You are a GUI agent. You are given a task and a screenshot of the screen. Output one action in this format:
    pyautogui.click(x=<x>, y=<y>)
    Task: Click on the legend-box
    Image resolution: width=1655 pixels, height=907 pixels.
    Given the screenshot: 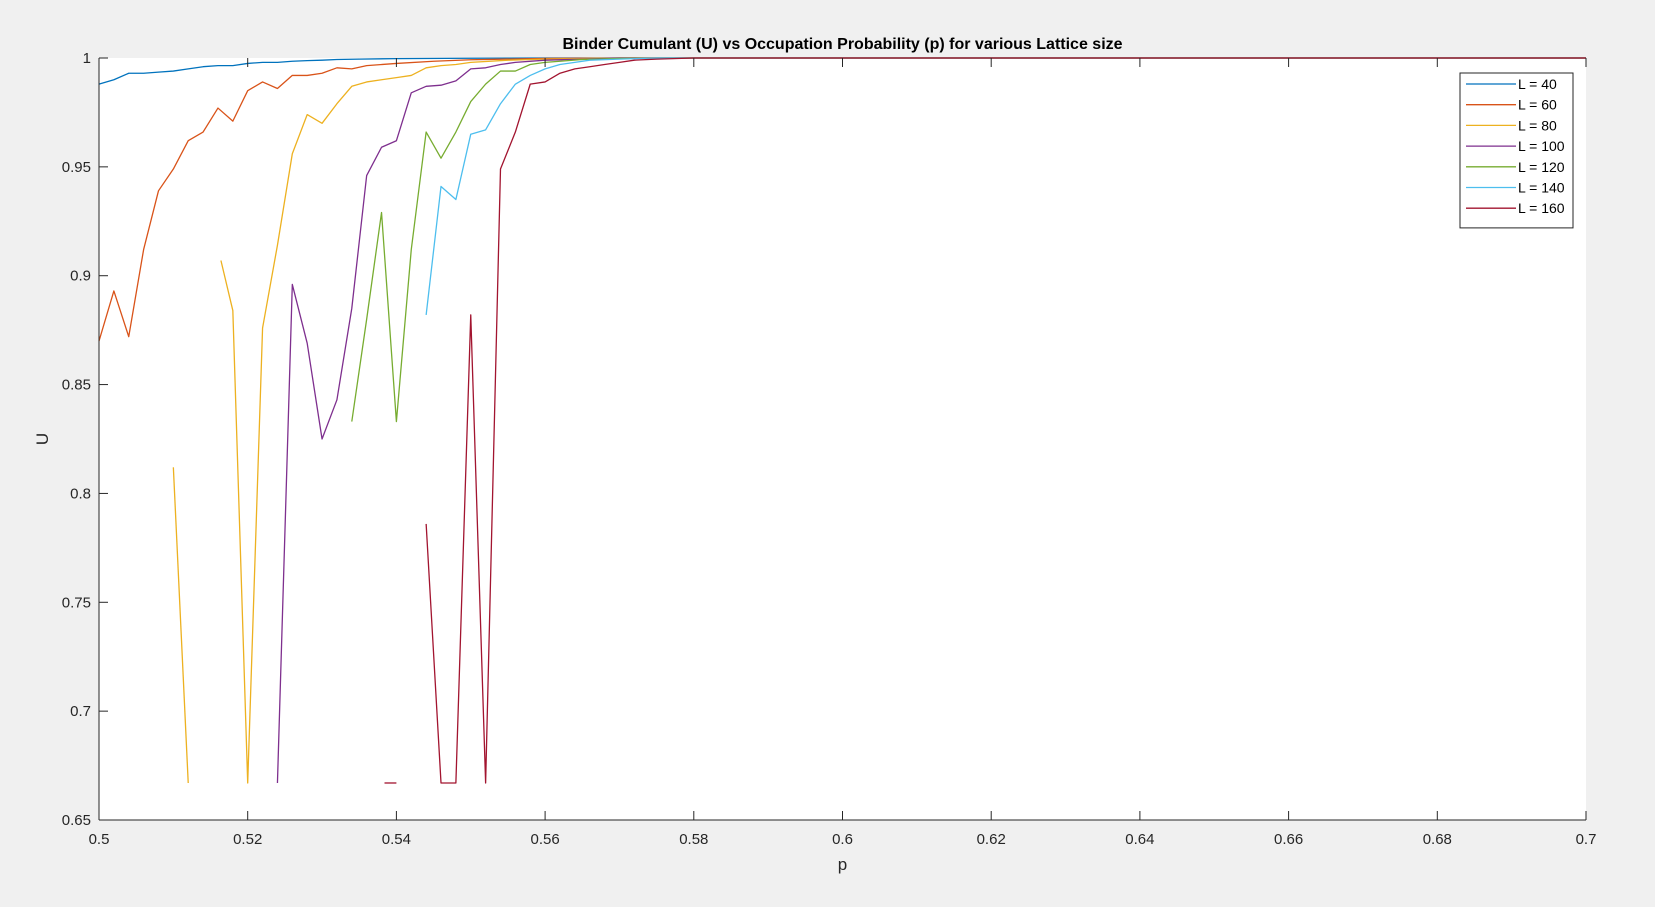 What is the action you would take?
    pyautogui.click(x=1516, y=150)
    